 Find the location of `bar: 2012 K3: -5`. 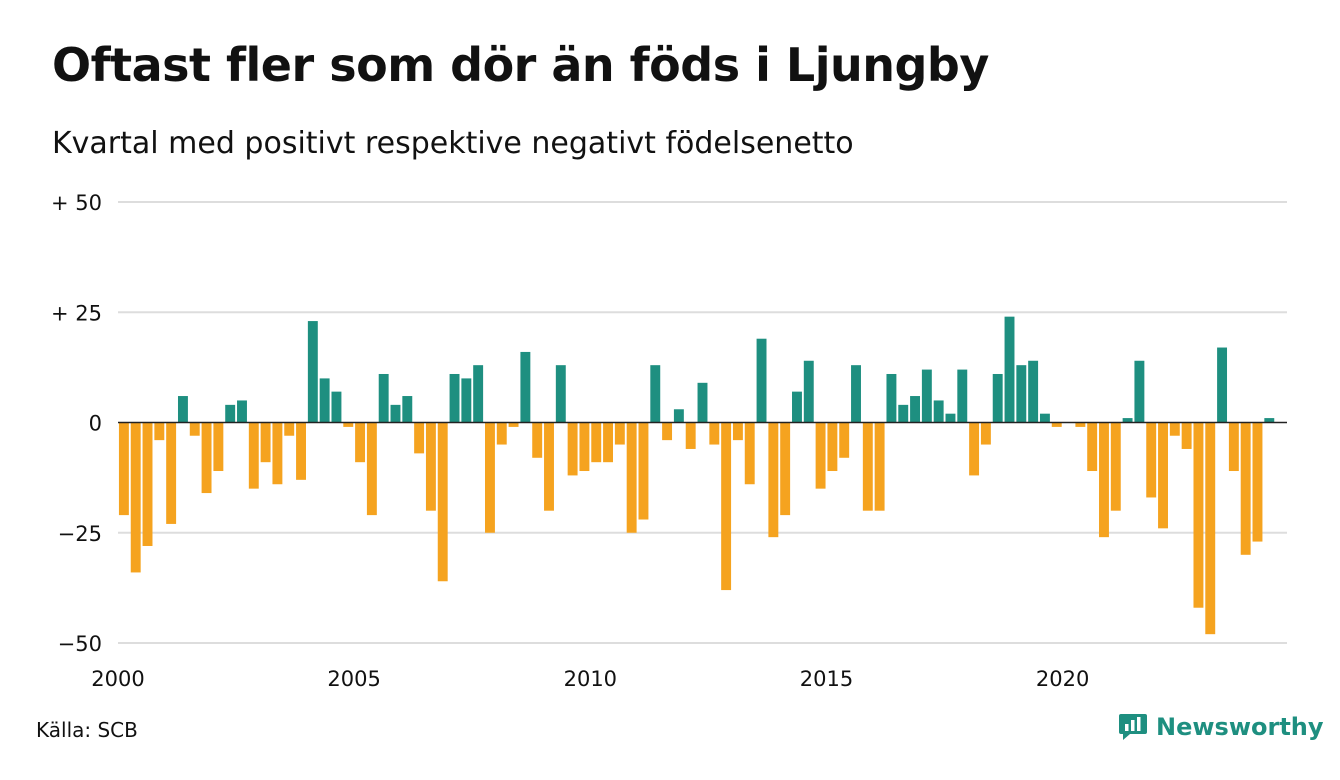

bar: 2012 K3: -5 is located at coordinates (714, 433).